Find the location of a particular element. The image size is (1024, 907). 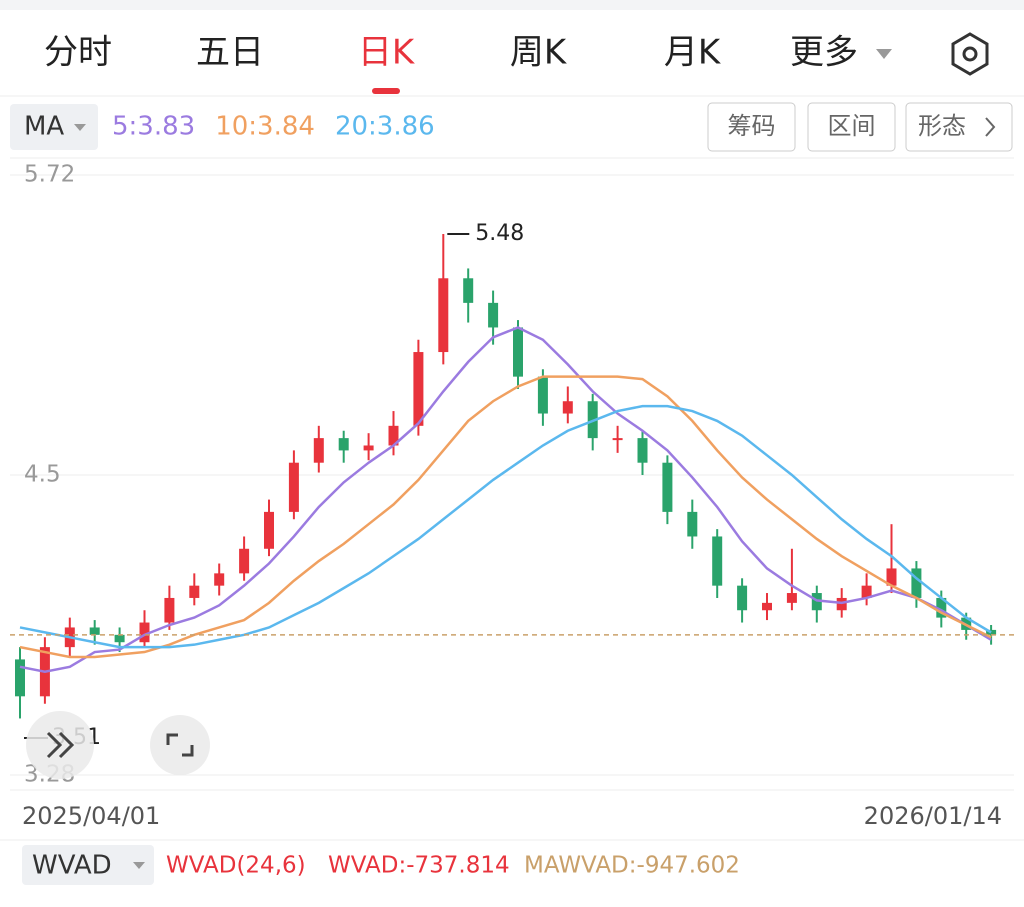

tool-button-label: 区间 is located at coordinates (852, 126).